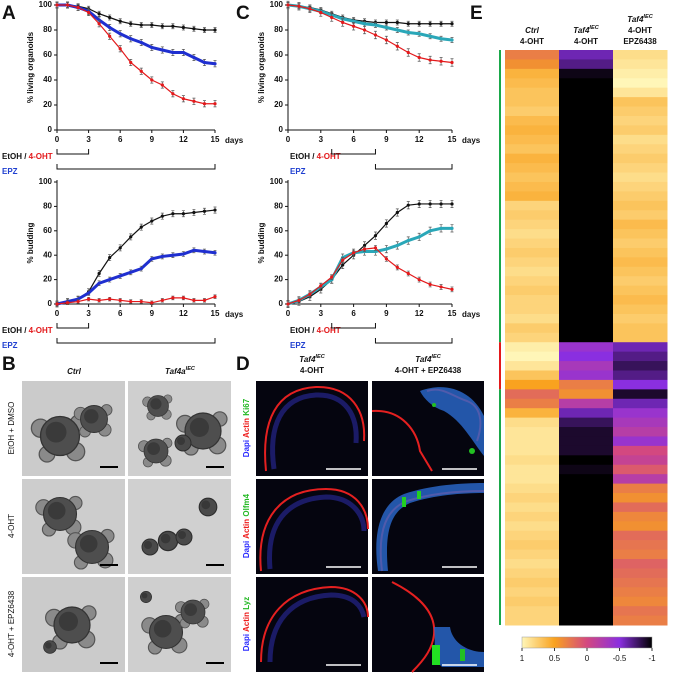 Image resolution: width=685 pixels, height=682 pixels. Describe the element at coordinates (640, 41) in the screenshot. I see `column-header: EPZ6438` at that location.